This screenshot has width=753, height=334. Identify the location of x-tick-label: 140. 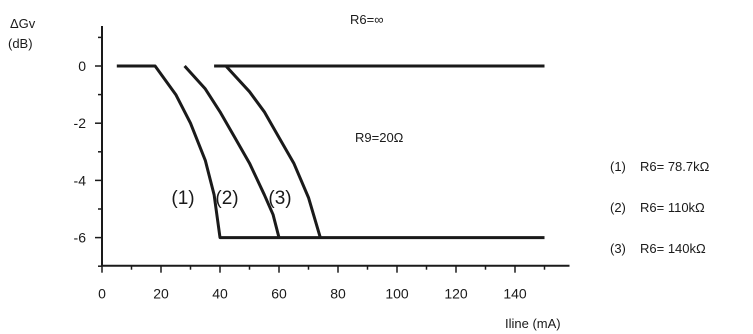
(515, 294).